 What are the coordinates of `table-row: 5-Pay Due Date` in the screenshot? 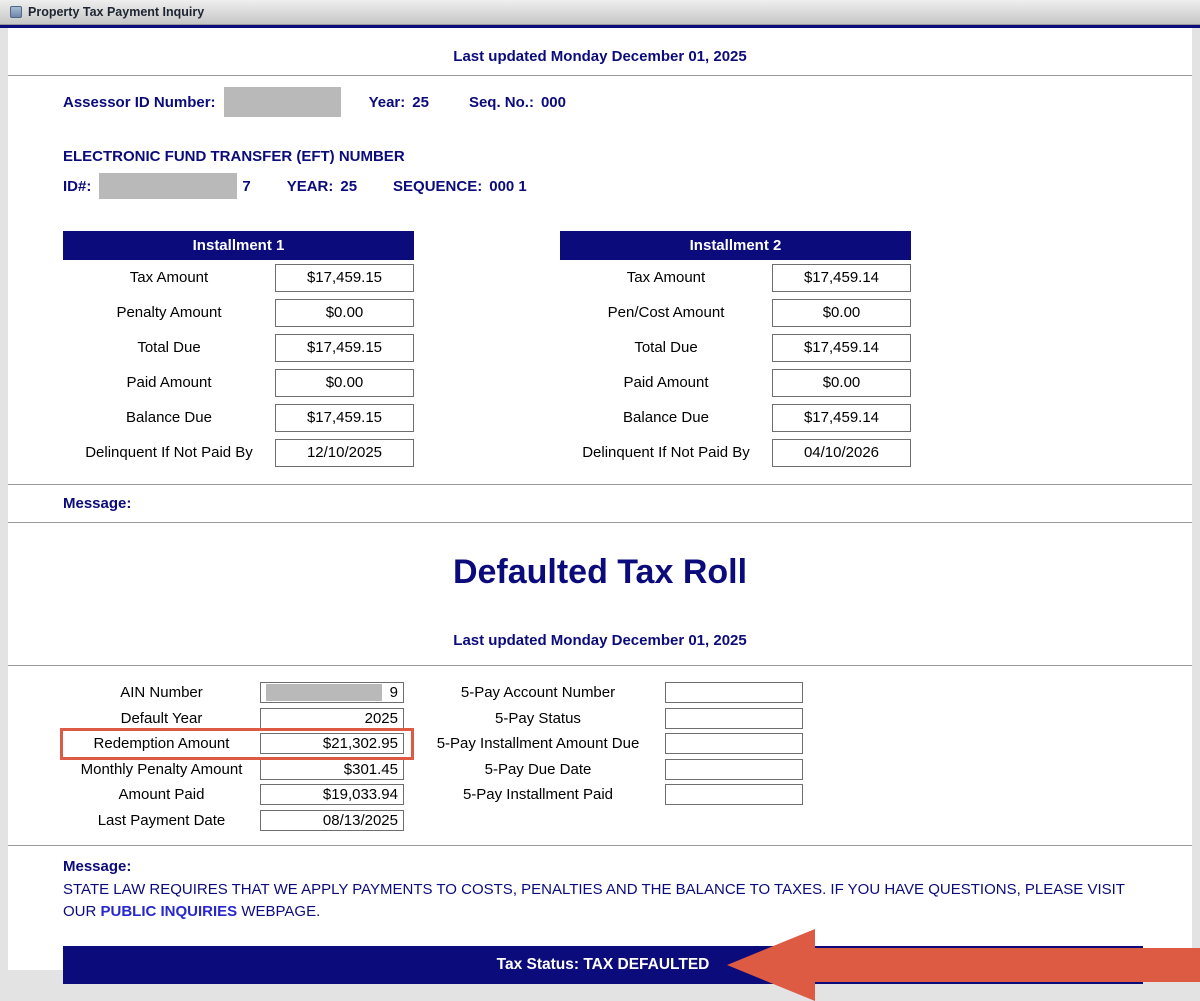 It's located at (611, 770).